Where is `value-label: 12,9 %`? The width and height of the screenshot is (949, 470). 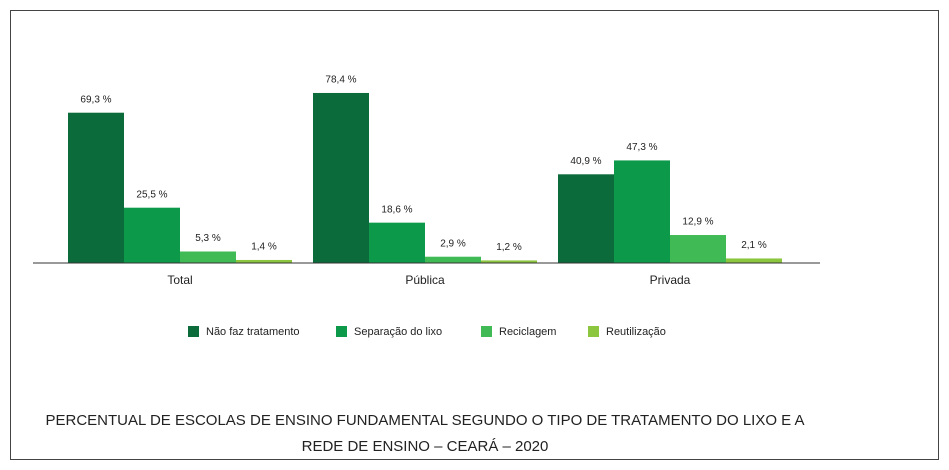 value-label: 12,9 % is located at coordinates (697, 222).